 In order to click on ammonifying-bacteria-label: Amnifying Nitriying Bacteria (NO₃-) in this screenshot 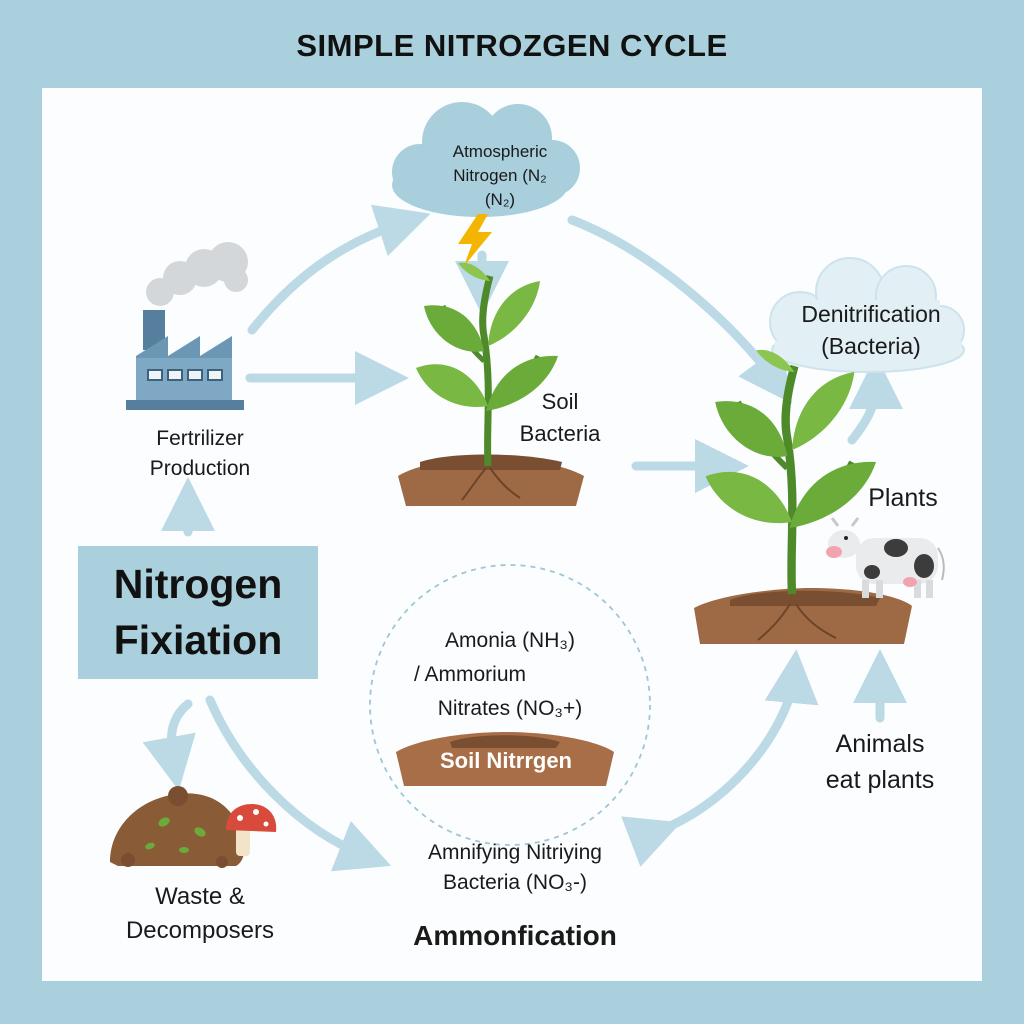, I will do `click(515, 867)`.